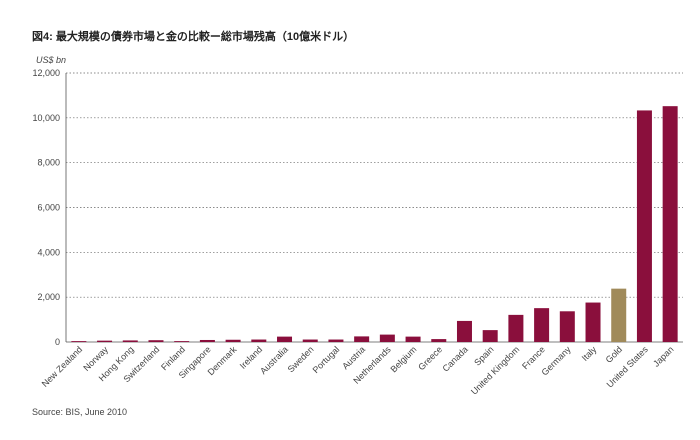 The image size is (700, 440). What do you see at coordinates (483, 355) in the screenshot?
I see `x-tick-label: Spain` at bounding box center [483, 355].